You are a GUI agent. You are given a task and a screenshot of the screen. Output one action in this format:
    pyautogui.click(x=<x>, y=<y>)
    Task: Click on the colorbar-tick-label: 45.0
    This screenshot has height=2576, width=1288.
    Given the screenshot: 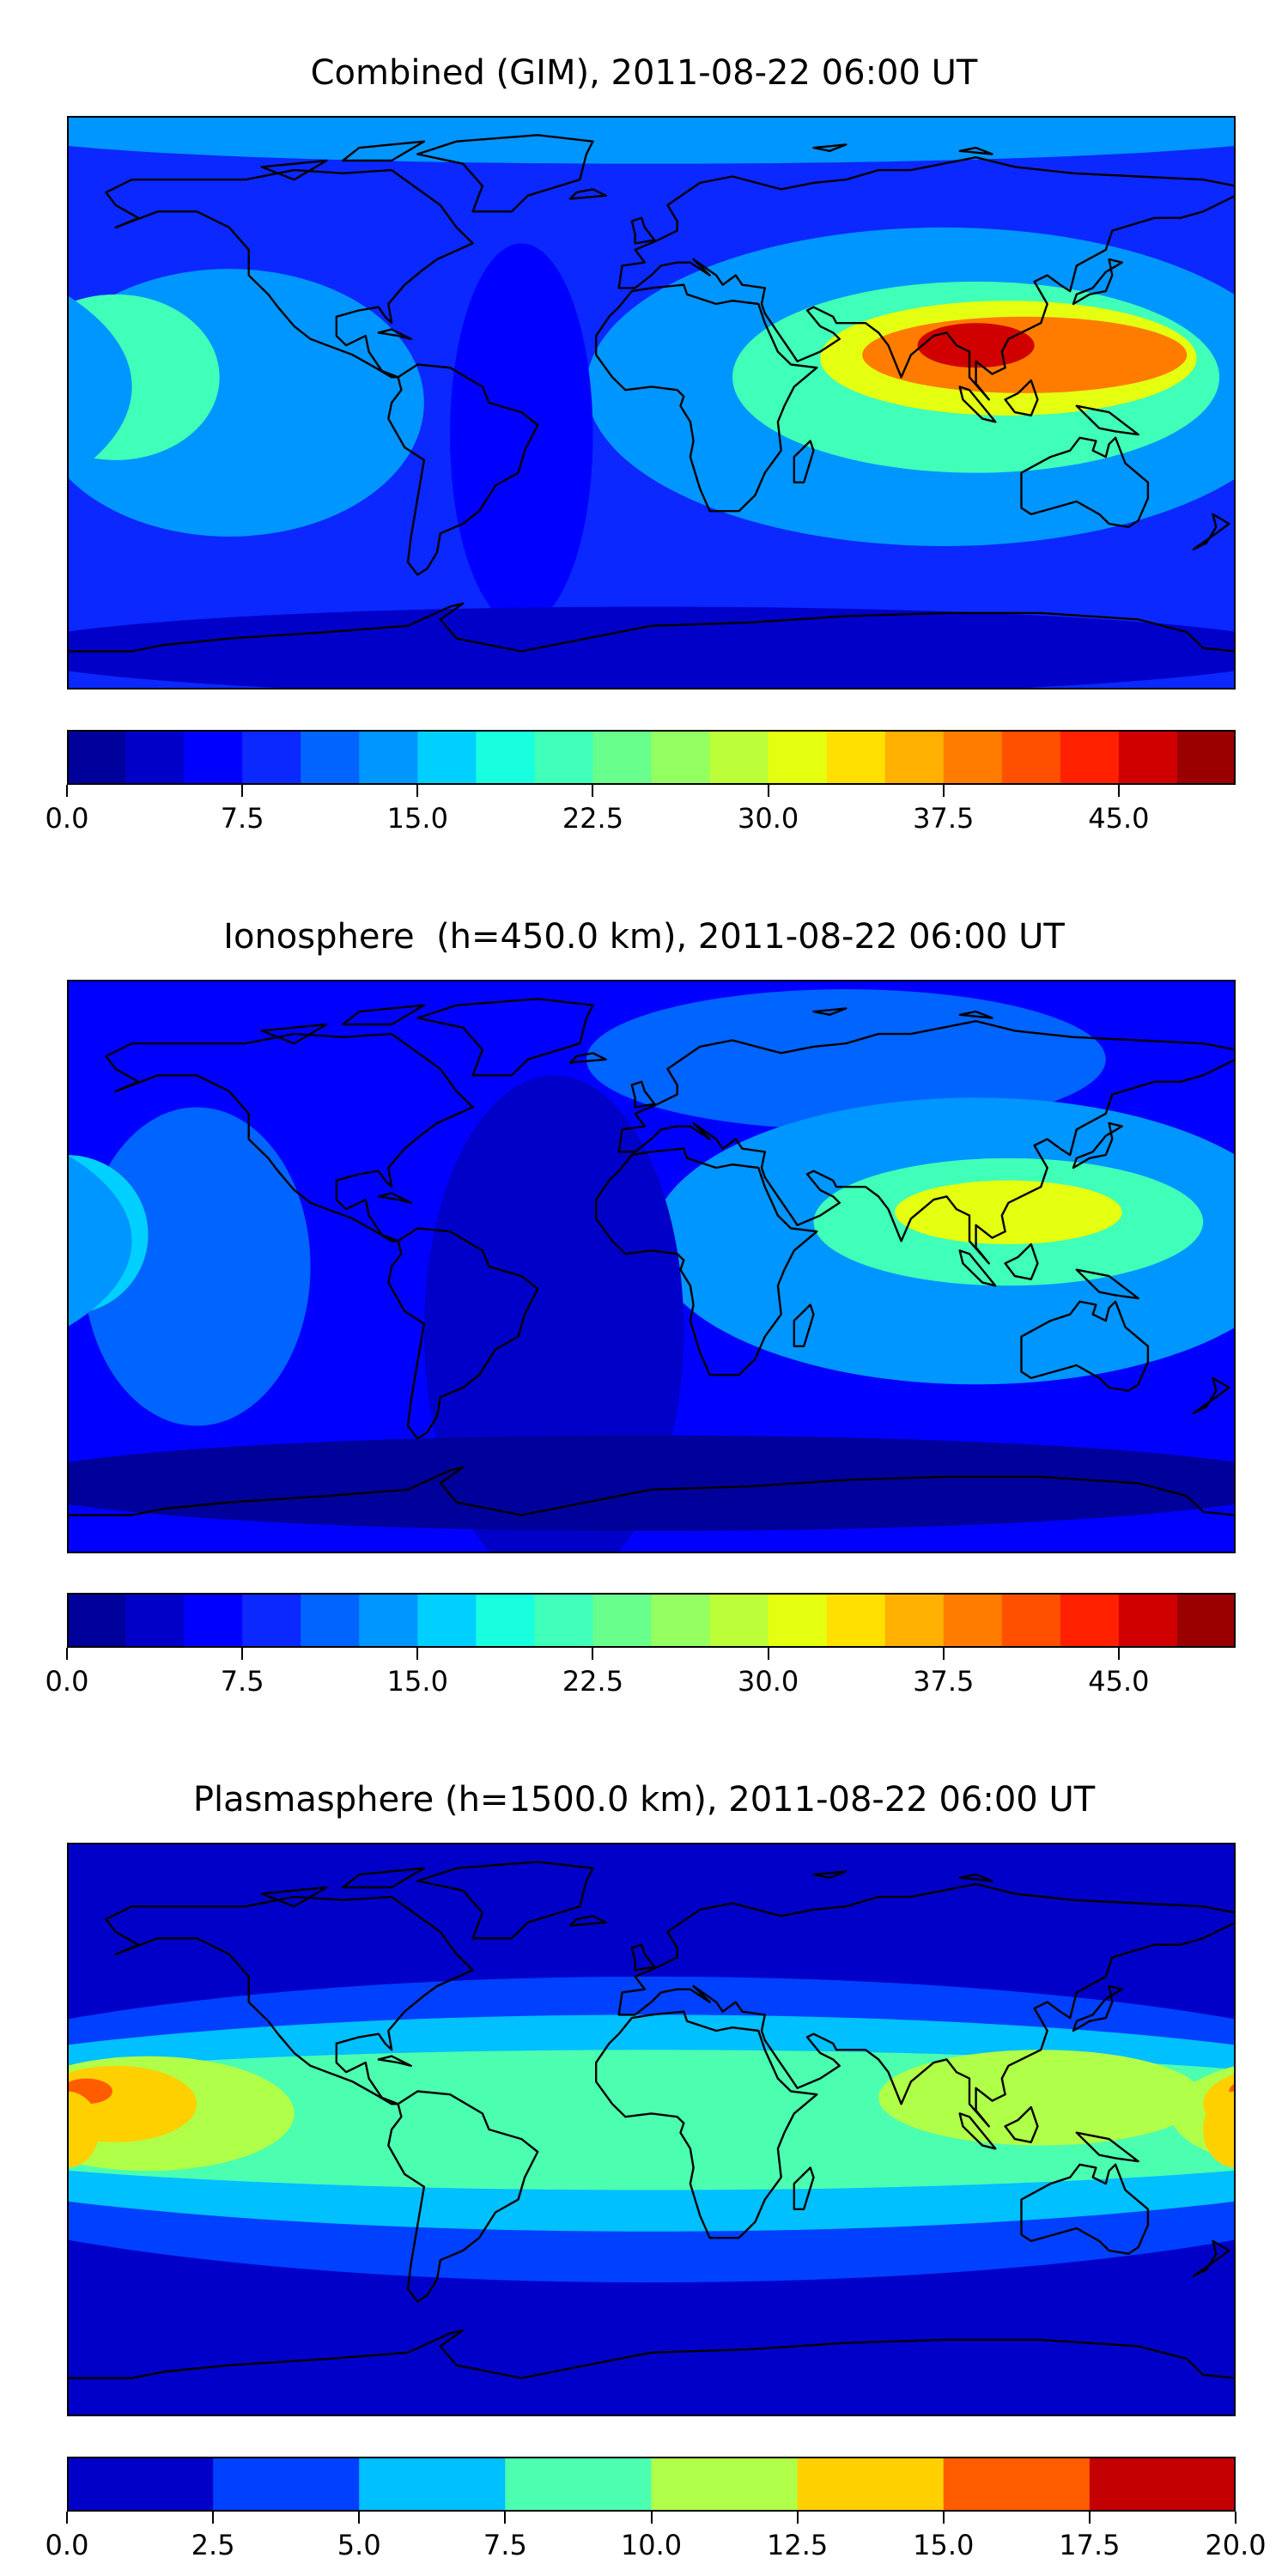 What is the action you would take?
    pyautogui.click(x=1119, y=819)
    